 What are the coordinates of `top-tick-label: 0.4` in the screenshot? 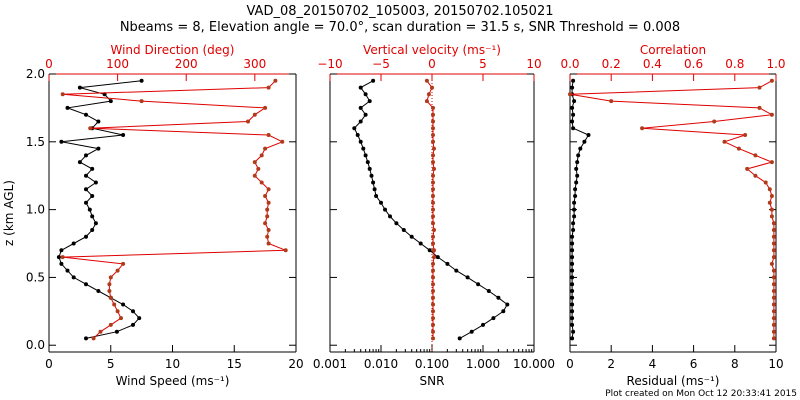 It's located at (652, 64).